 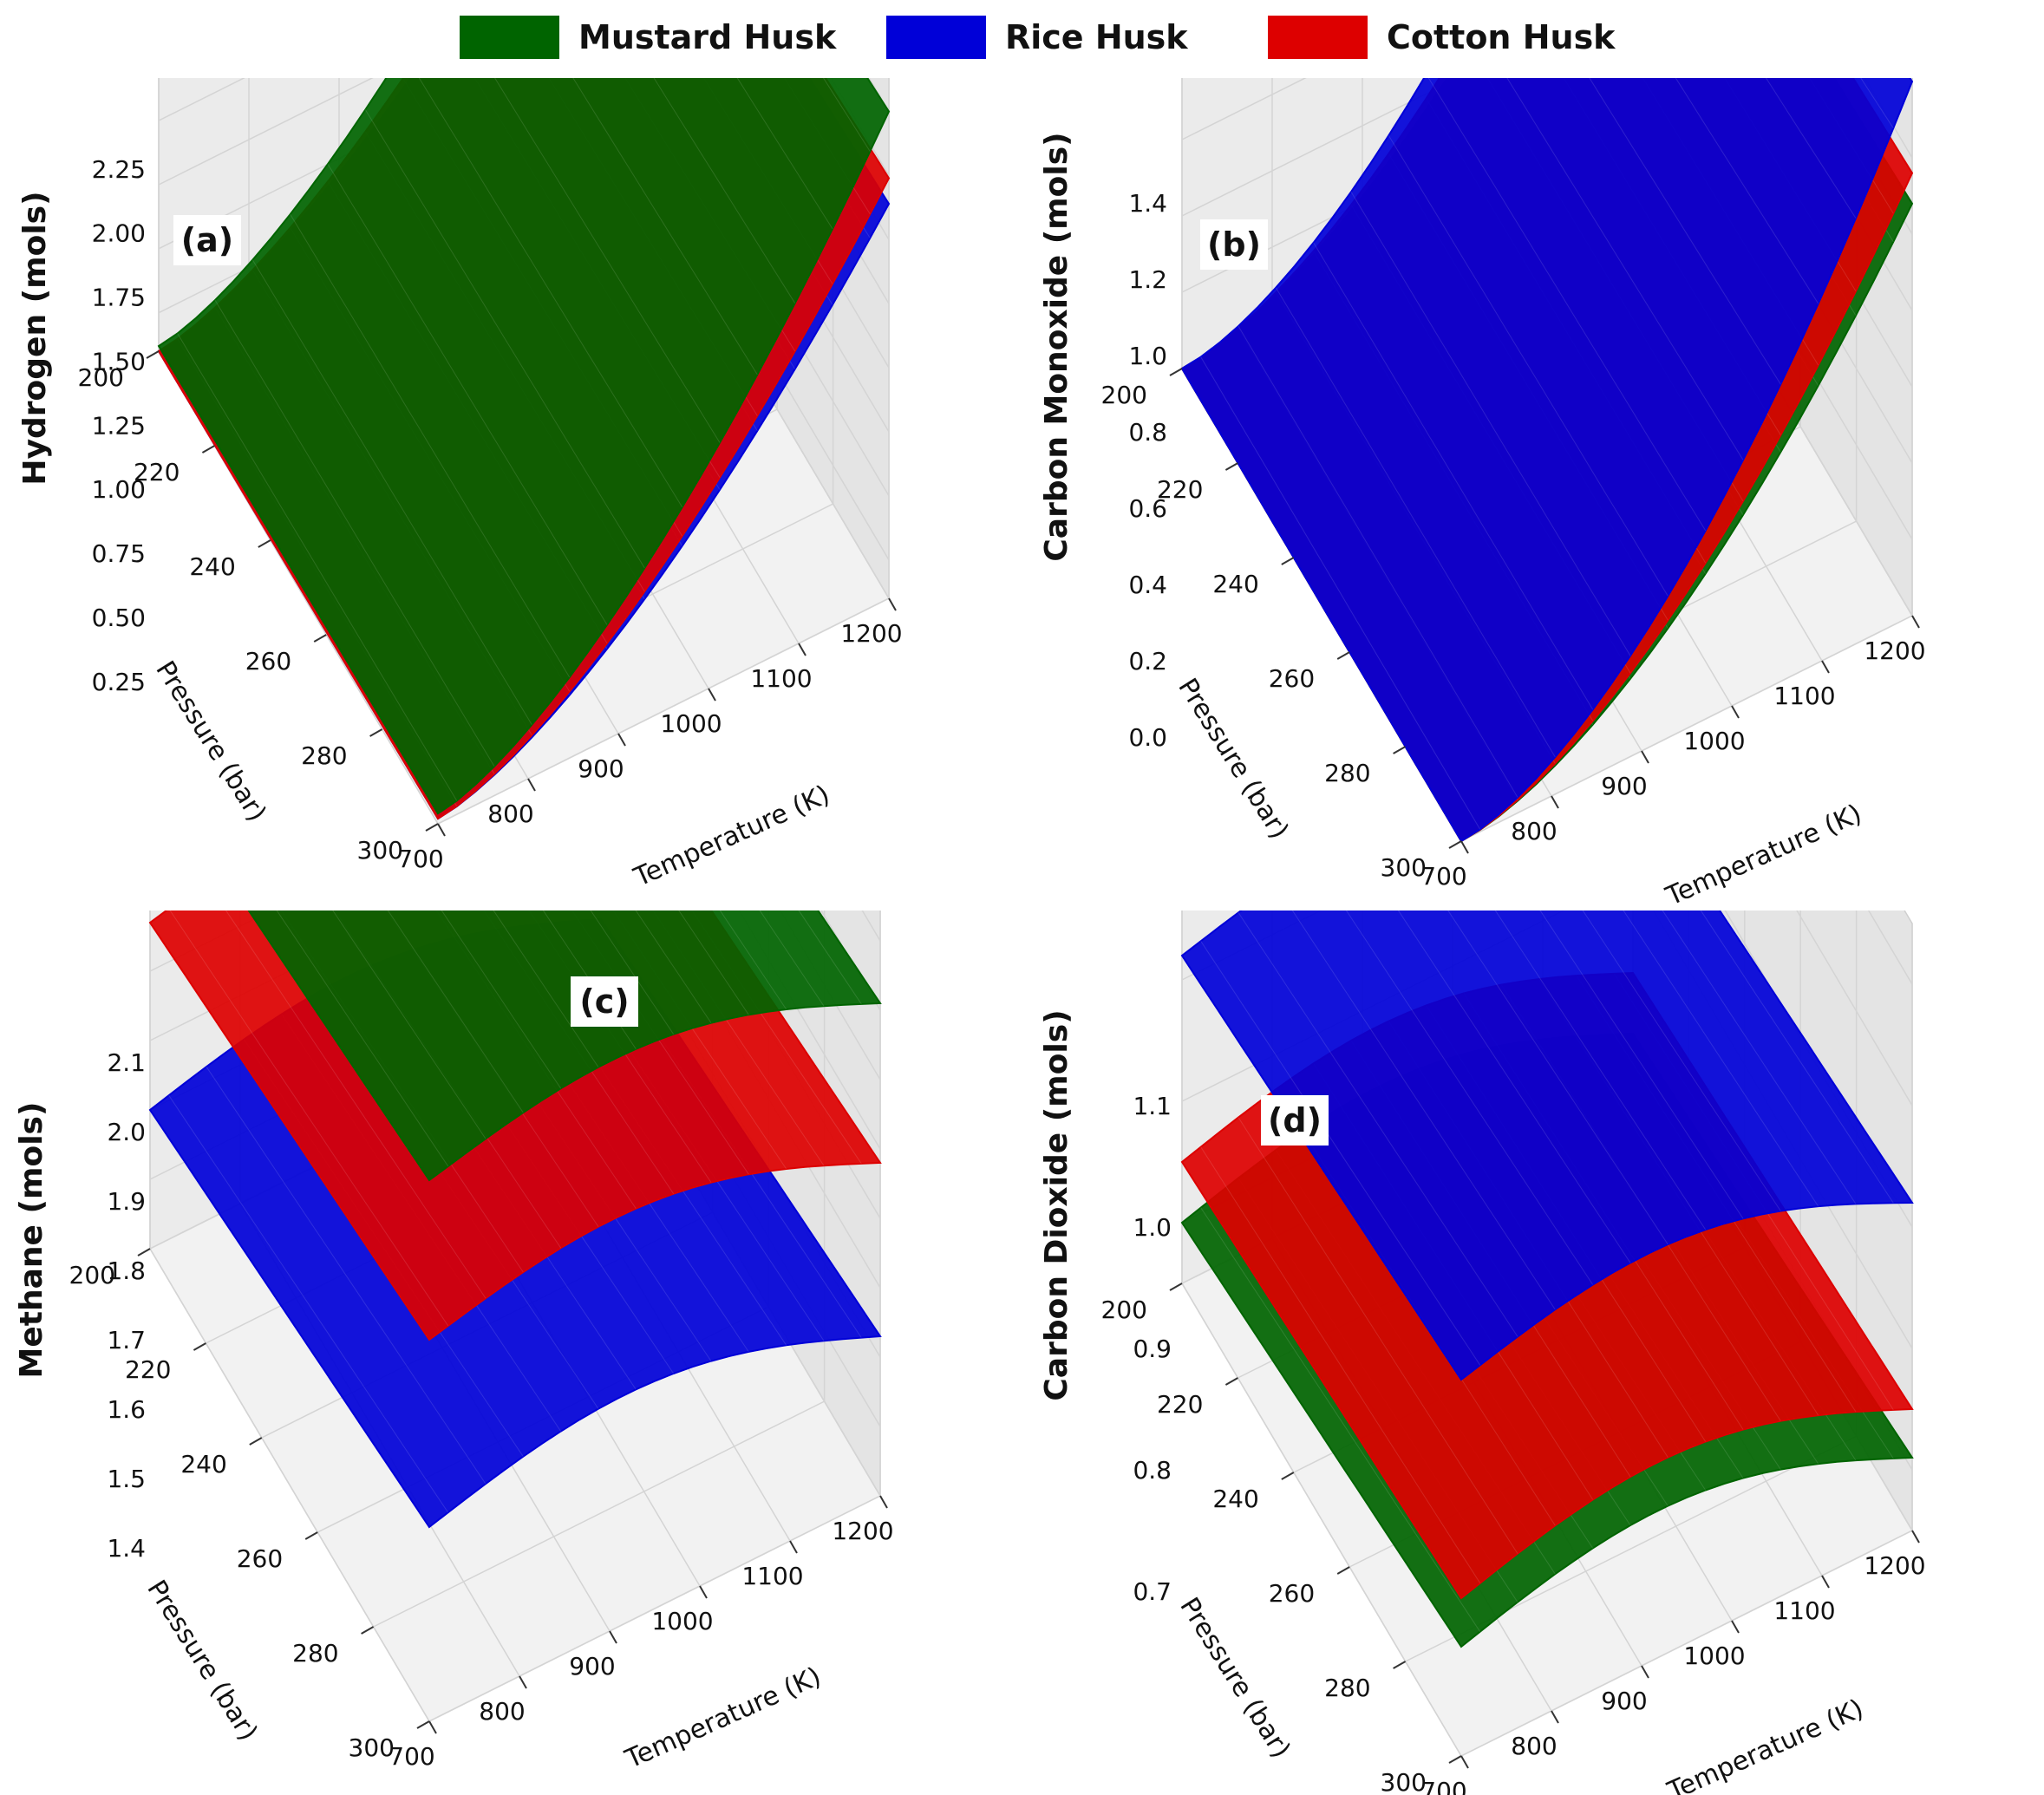 What do you see at coordinates (432, 1727) in the screenshot?
I see `panel-c-x-tick-mark` at bounding box center [432, 1727].